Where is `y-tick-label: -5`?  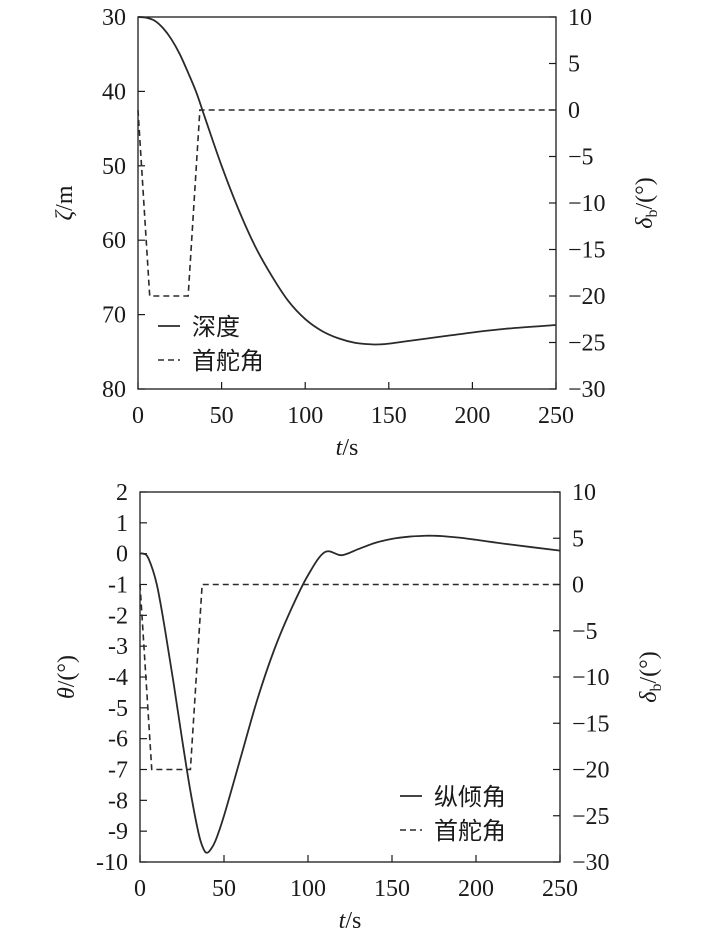 y-tick-label: -5 is located at coordinates (118, 709).